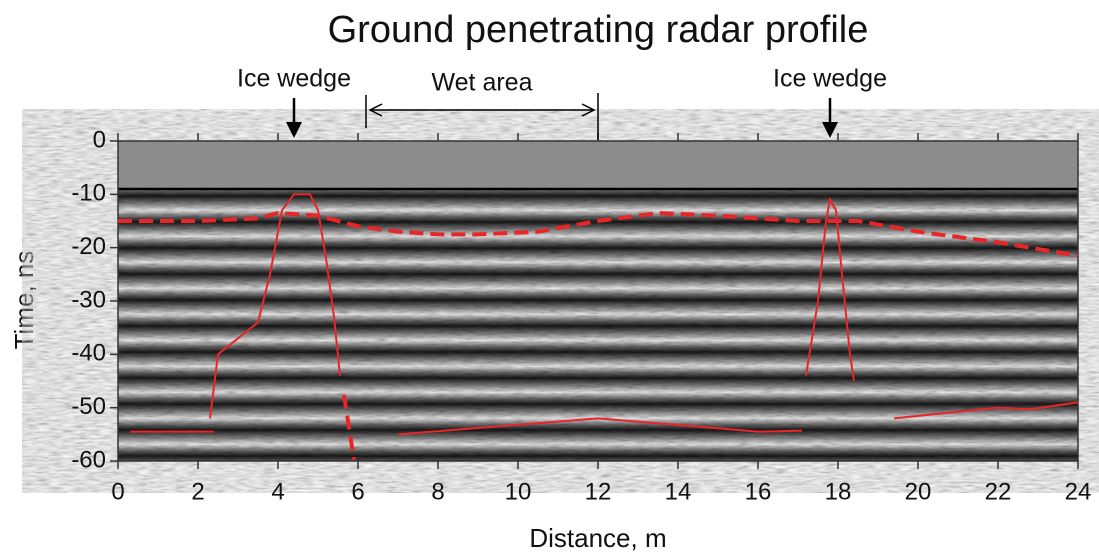 The height and width of the screenshot is (554, 1099). What do you see at coordinates (437, 491) in the screenshot?
I see `x-tick-label: 8` at bounding box center [437, 491].